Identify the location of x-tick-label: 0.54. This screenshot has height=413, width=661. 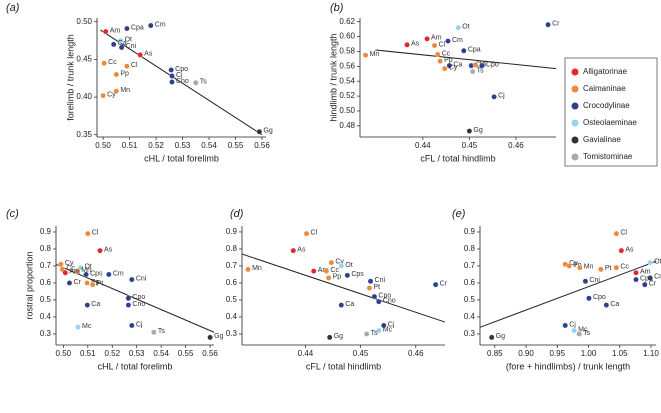
(209, 145).